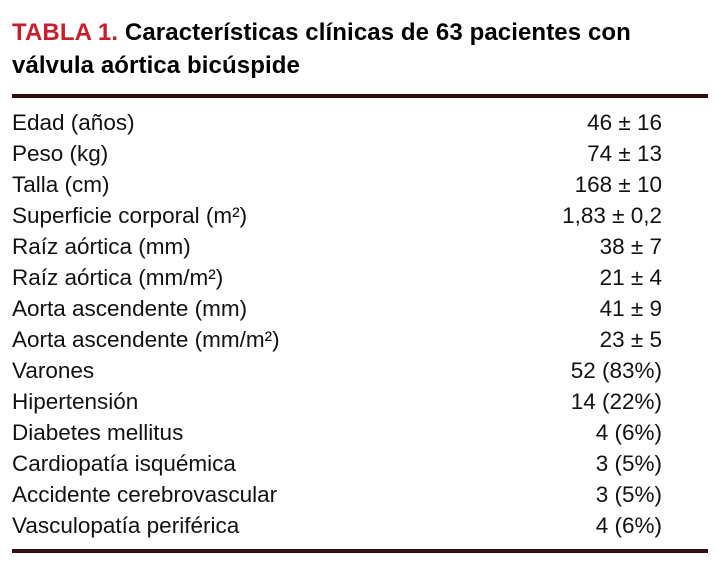 This screenshot has height=571, width=718. I want to click on row-value: 1,83 ± 0,2, so click(612, 215).